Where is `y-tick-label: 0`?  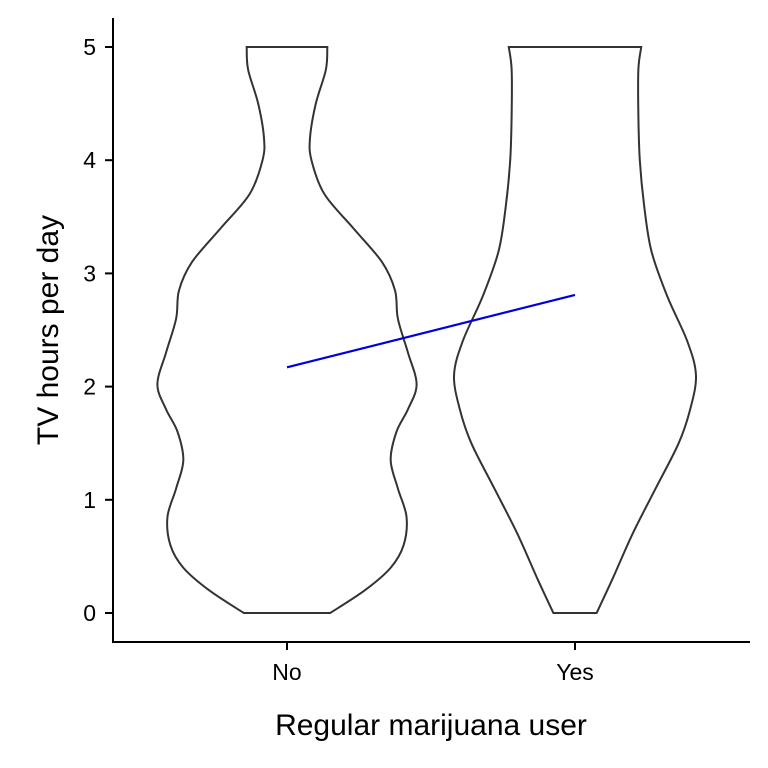
y-tick-label: 0 is located at coordinates (89, 613).